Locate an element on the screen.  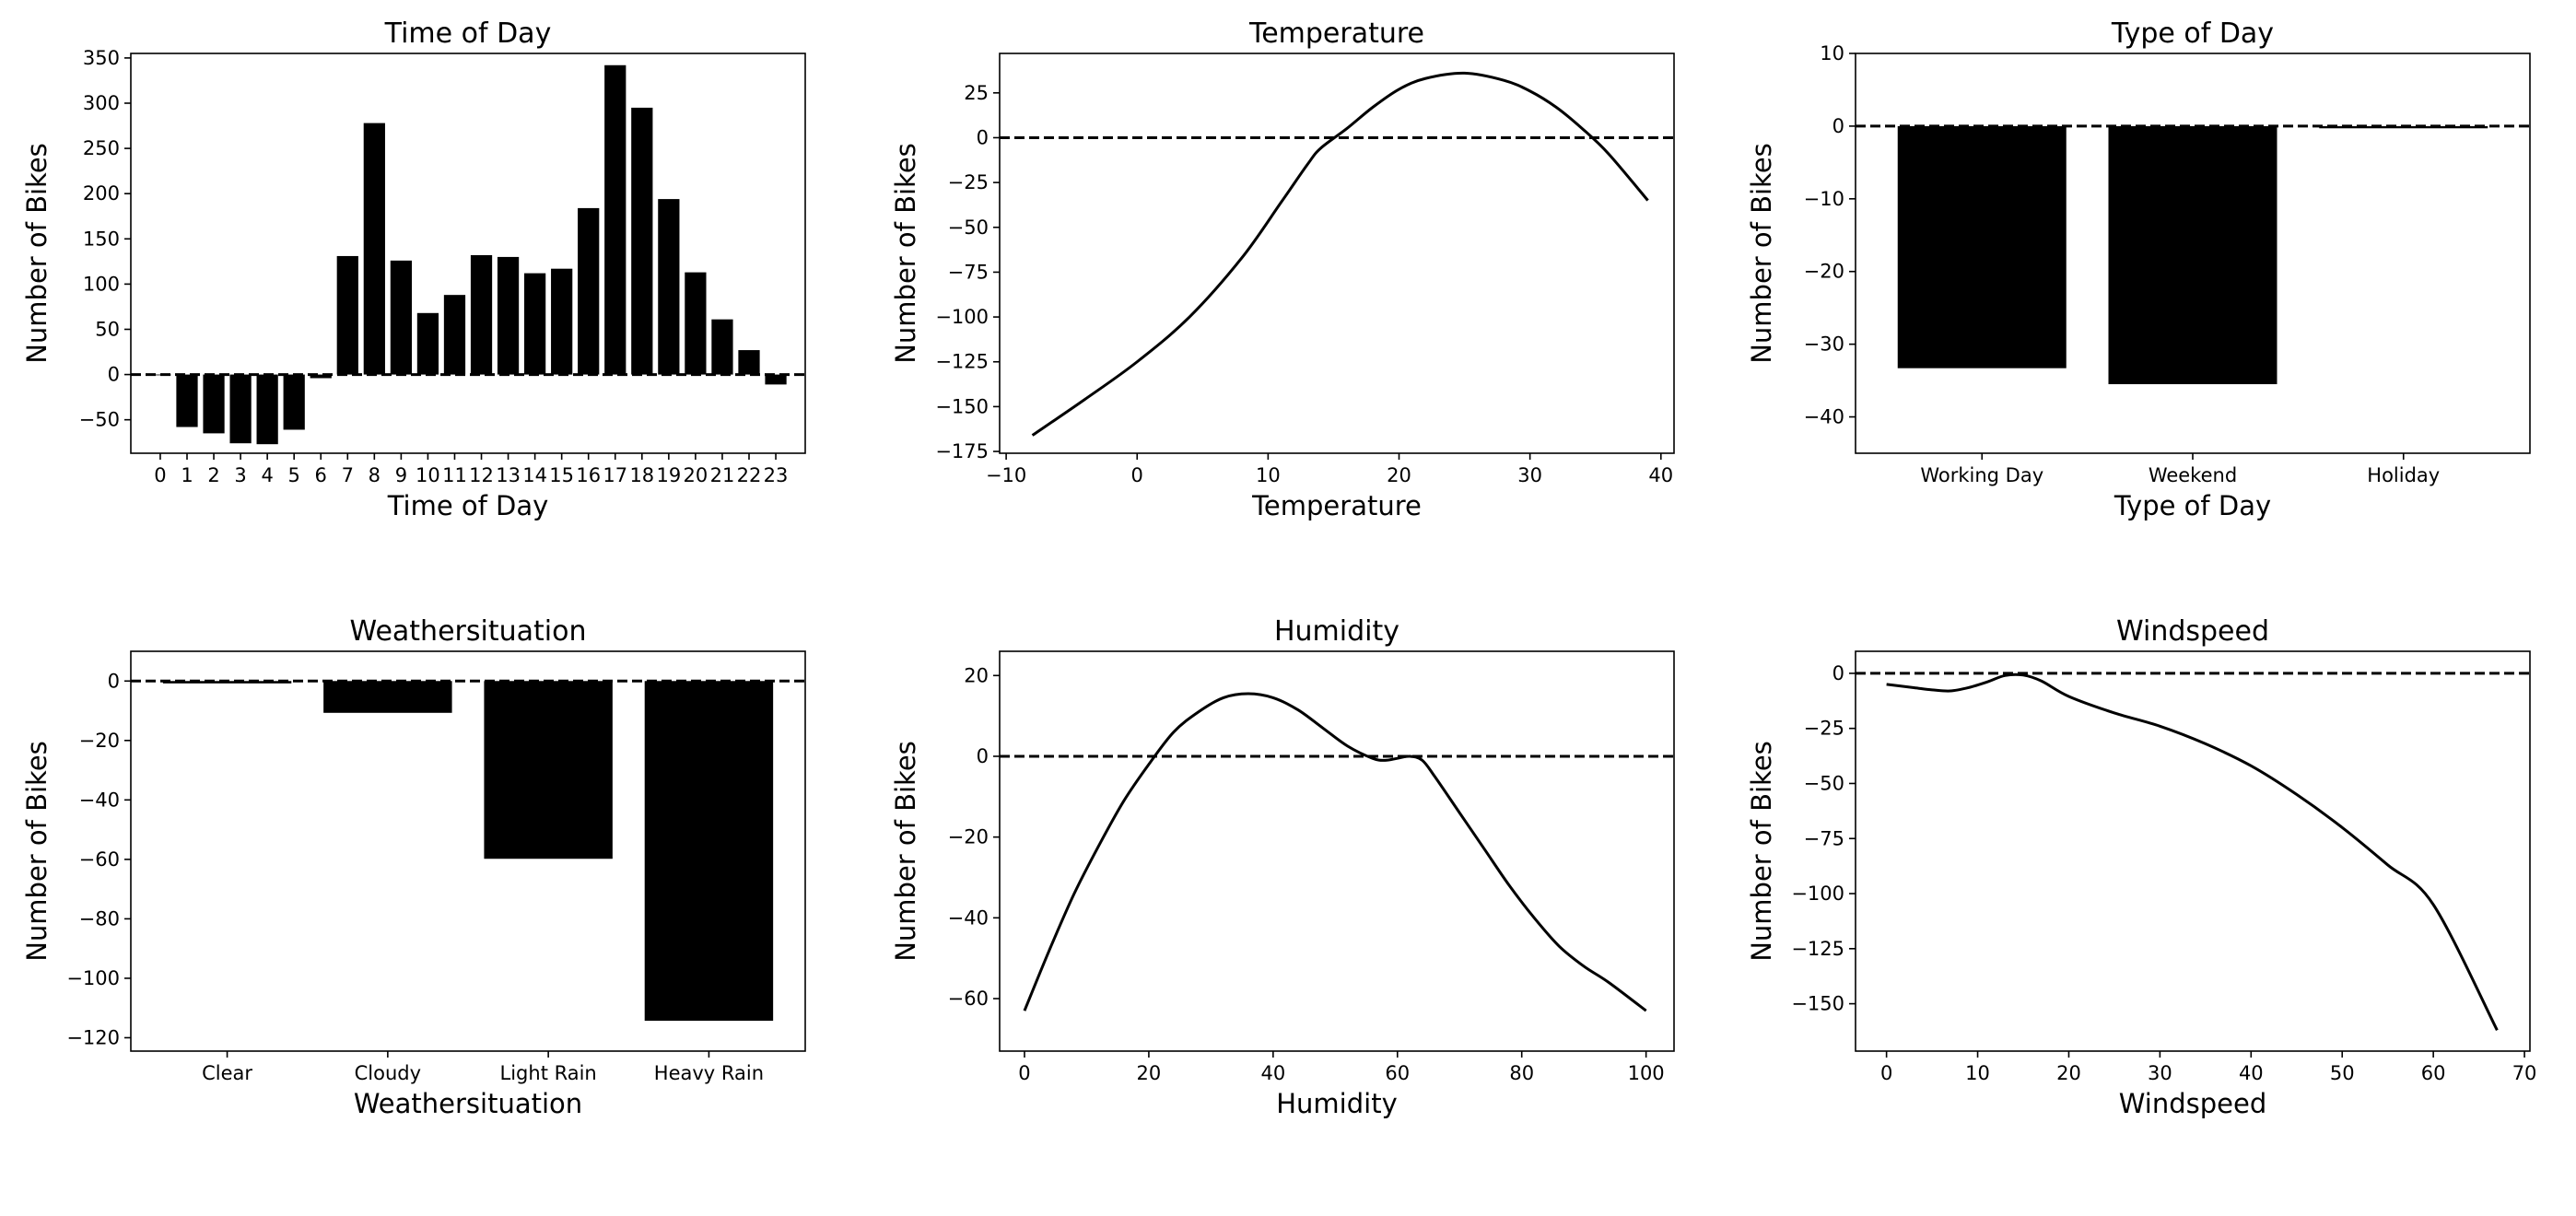
x-tick-label: 30 is located at coordinates (1529, 475).